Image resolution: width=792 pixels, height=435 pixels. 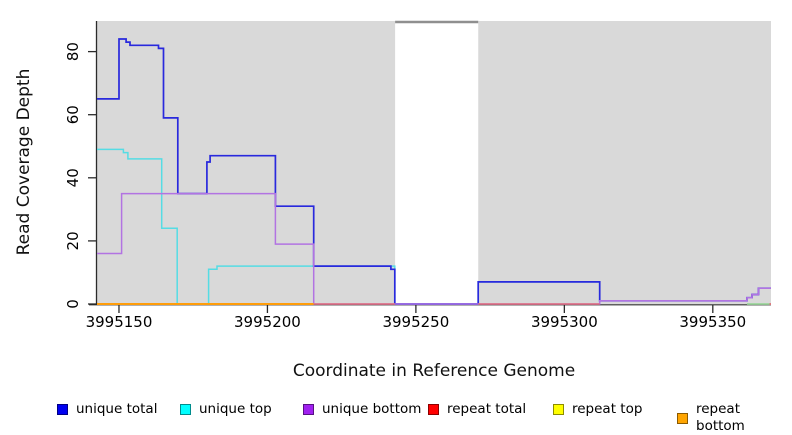 What do you see at coordinates (73, 114) in the screenshot?
I see `y-tick-label: 60` at bounding box center [73, 114].